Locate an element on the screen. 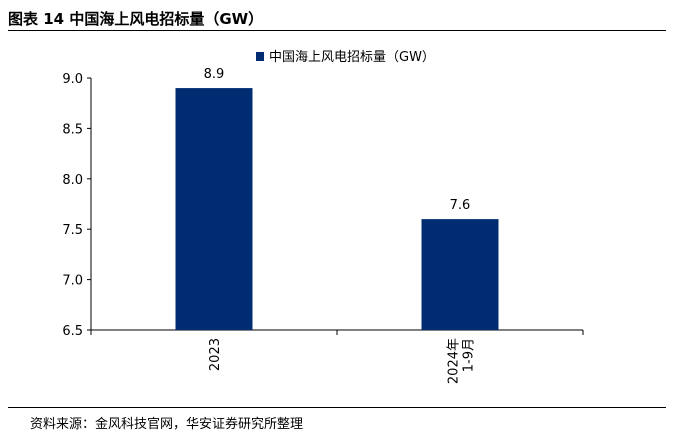  source-rule is located at coordinates (337, 407).